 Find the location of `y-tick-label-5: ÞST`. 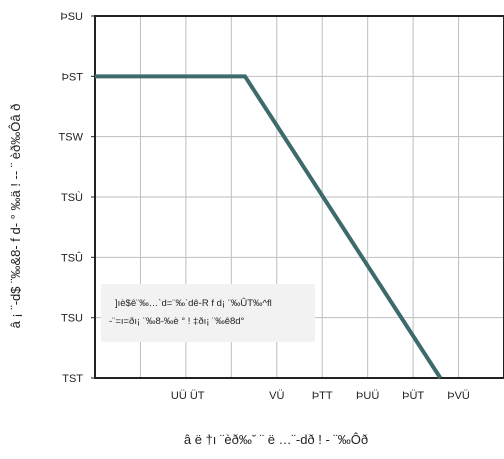

y-tick-label-5: ÞST is located at coordinates (73, 77).